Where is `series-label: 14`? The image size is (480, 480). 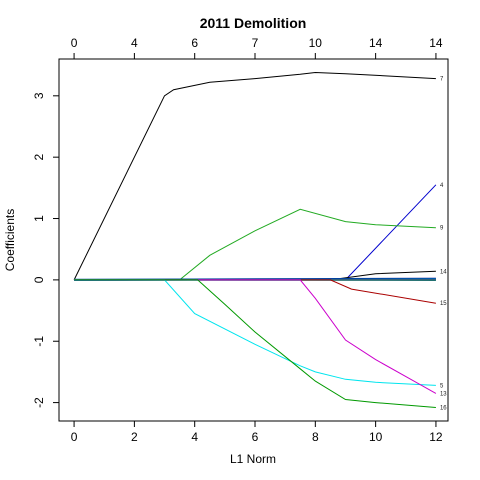
series-label: 14 is located at coordinates (443, 272).